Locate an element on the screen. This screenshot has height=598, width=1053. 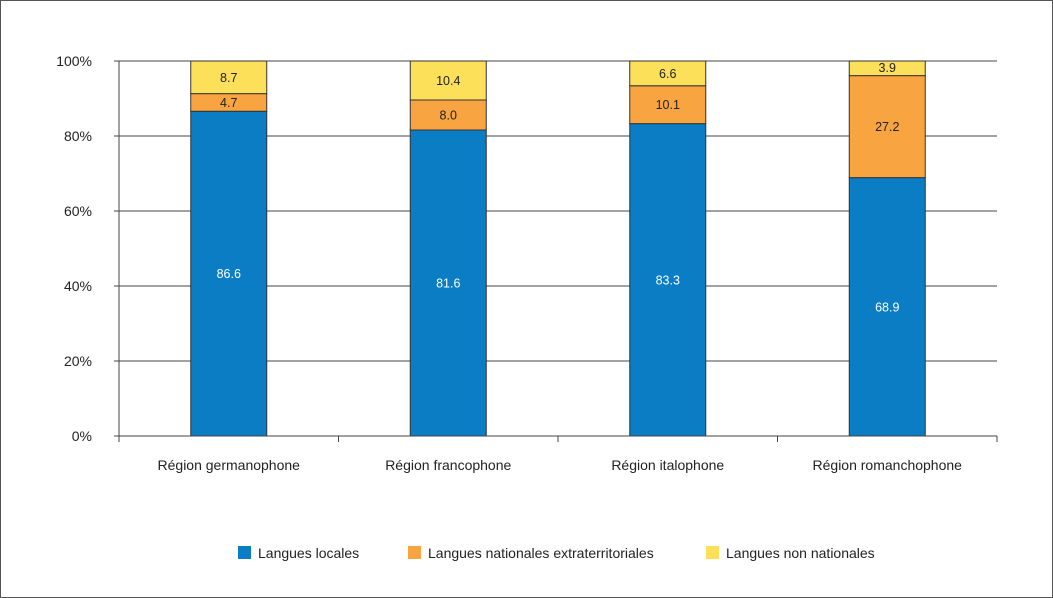
data-label: 83.3 is located at coordinates (668, 280).